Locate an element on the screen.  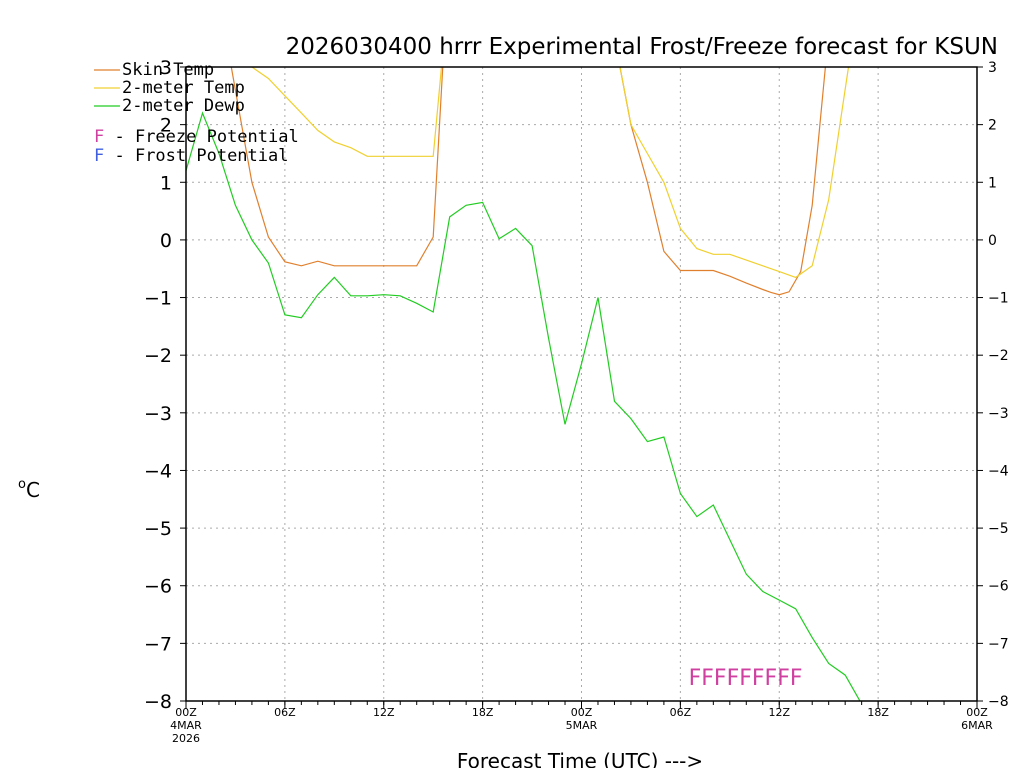
y-tick-label-right: −6 is located at coordinates (998, 587).